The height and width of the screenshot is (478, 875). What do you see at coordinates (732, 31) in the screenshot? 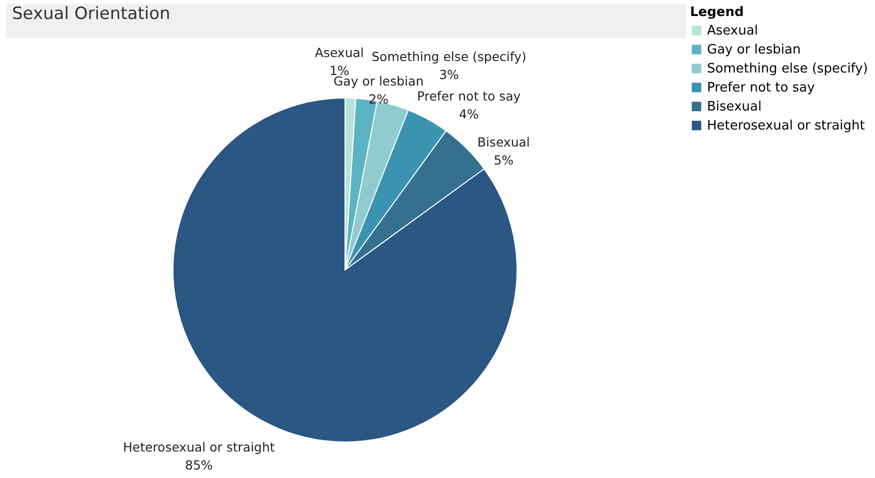
I see `legend-label: Asexual` at bounding box center [732, 31].